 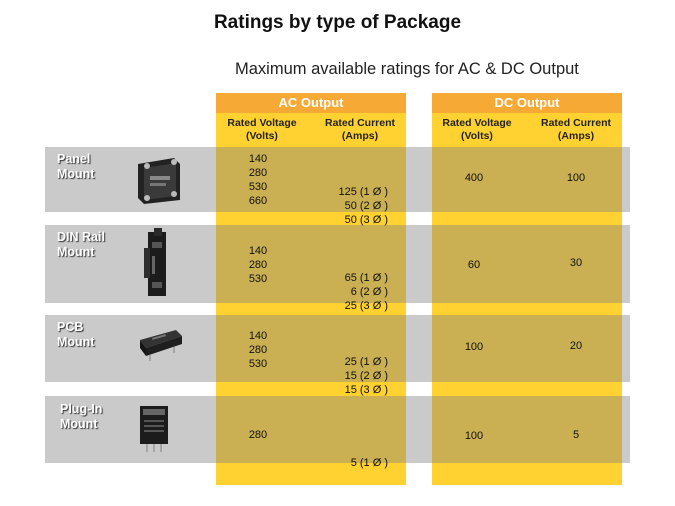 What do you see at coordinates (359, 129) in the screenshot?
I see `ac-current-header: Rated Current (Amps)` at bounding box center [359, 129].